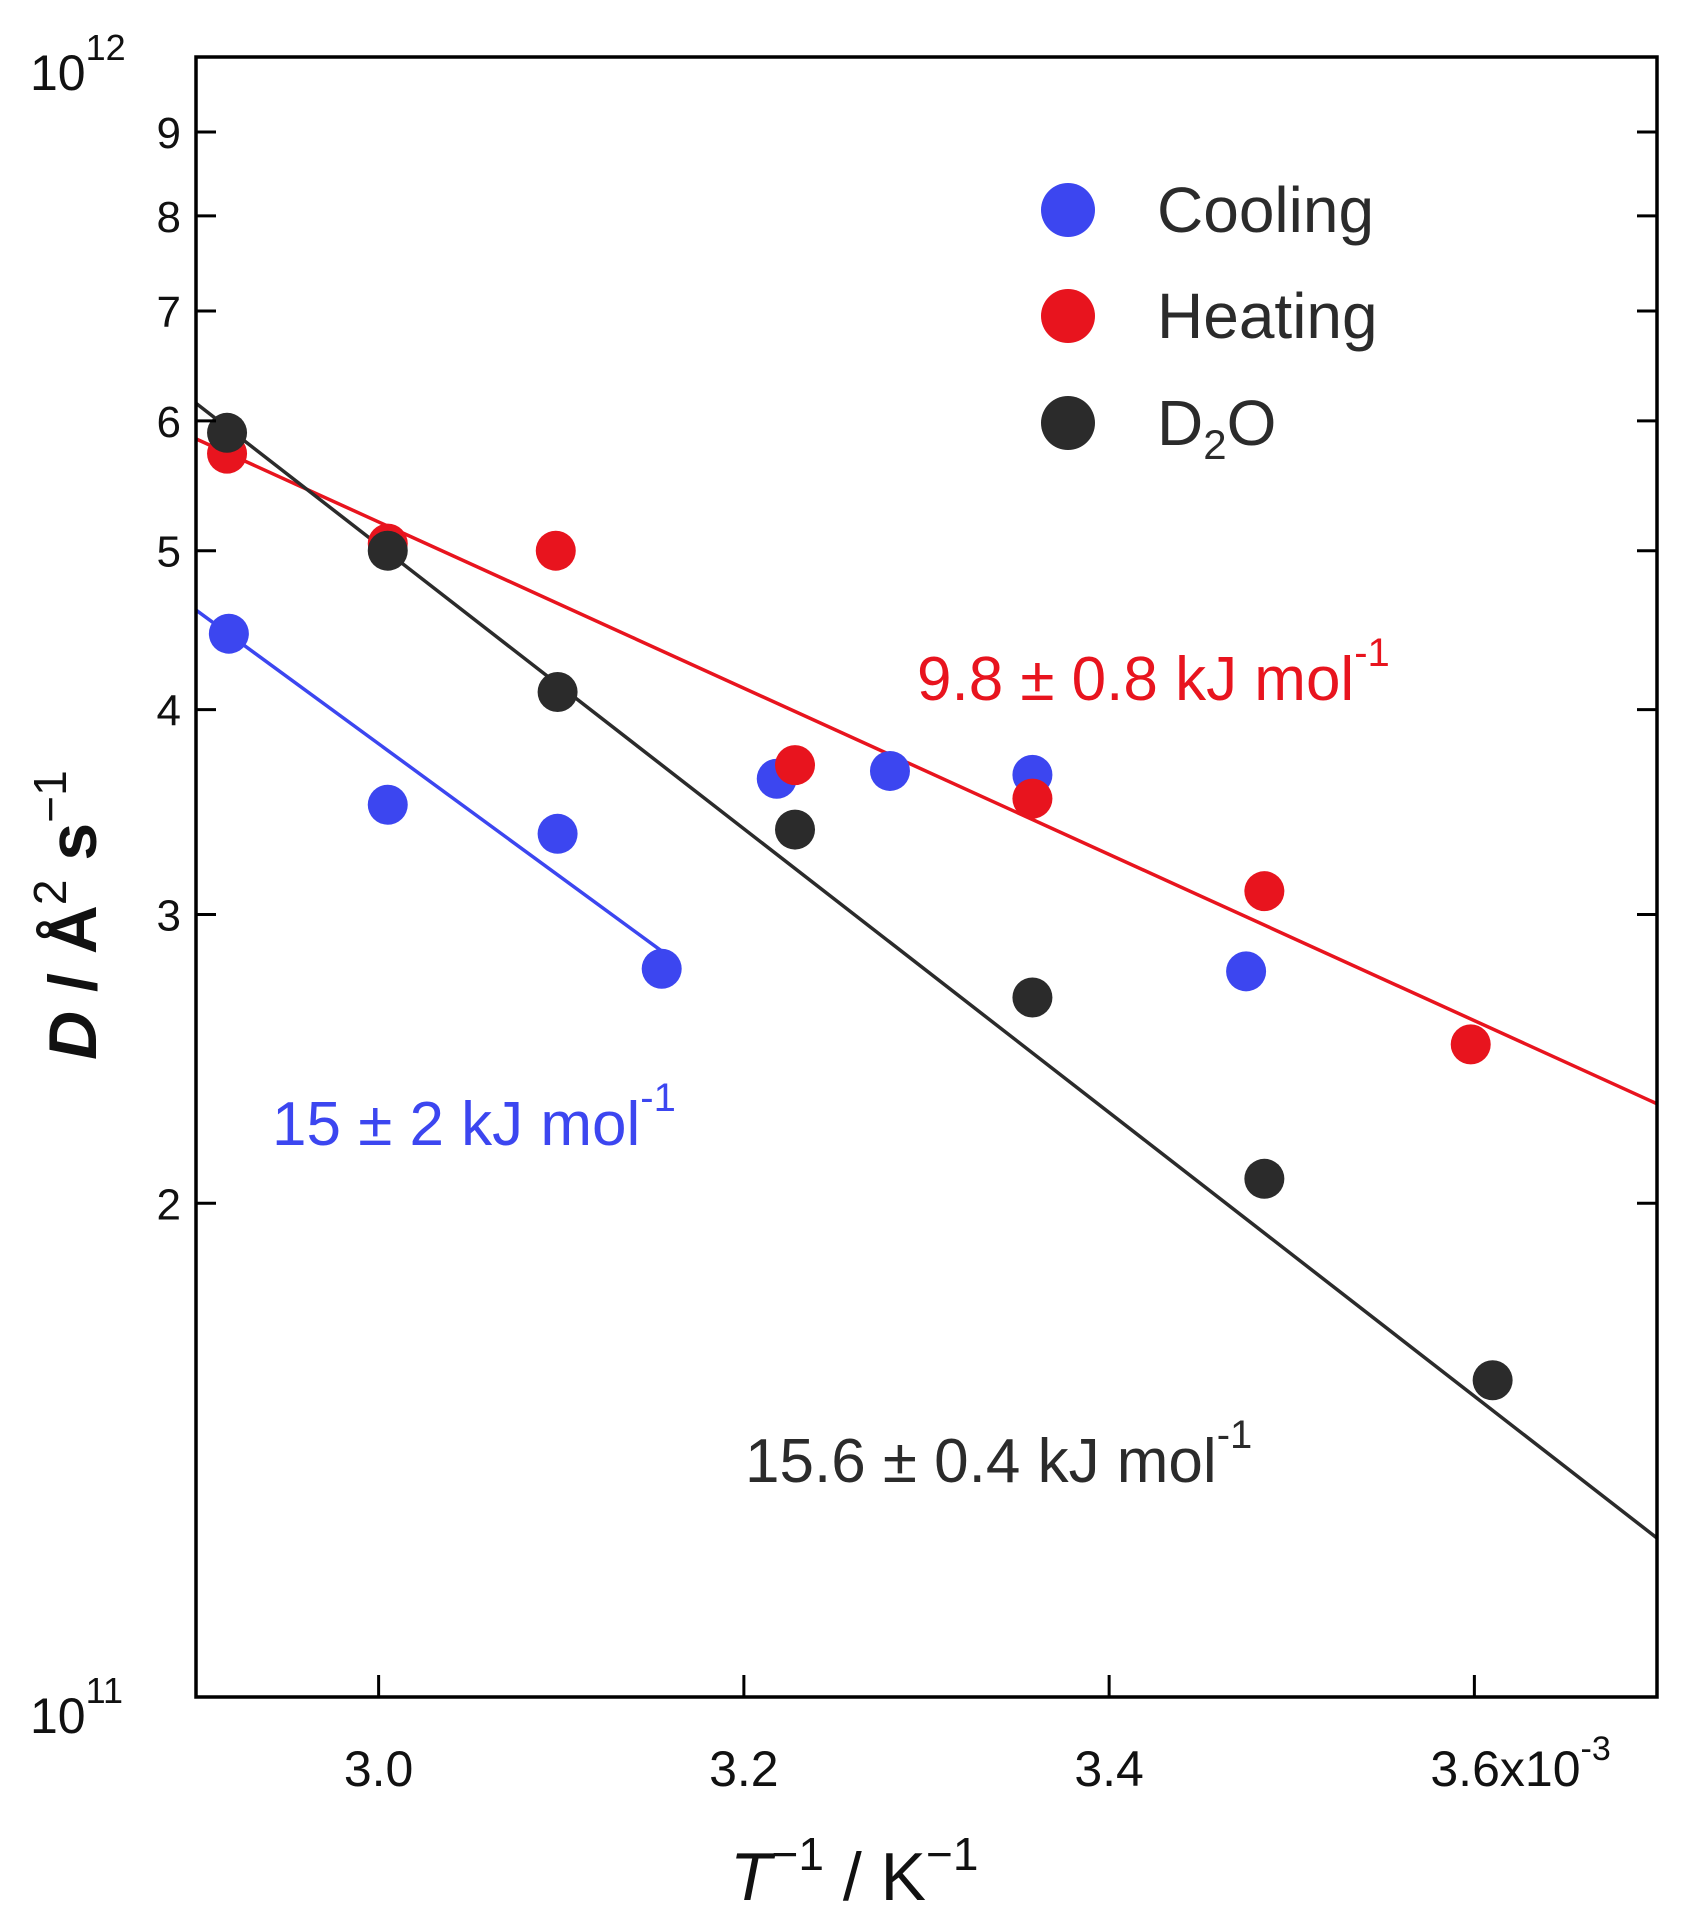 The width and height of the screenshot is (1688, 1915). Describe the element at coordinates (169, 133) in the screenshot. I see `y-tick-label-8: 9` at that location.